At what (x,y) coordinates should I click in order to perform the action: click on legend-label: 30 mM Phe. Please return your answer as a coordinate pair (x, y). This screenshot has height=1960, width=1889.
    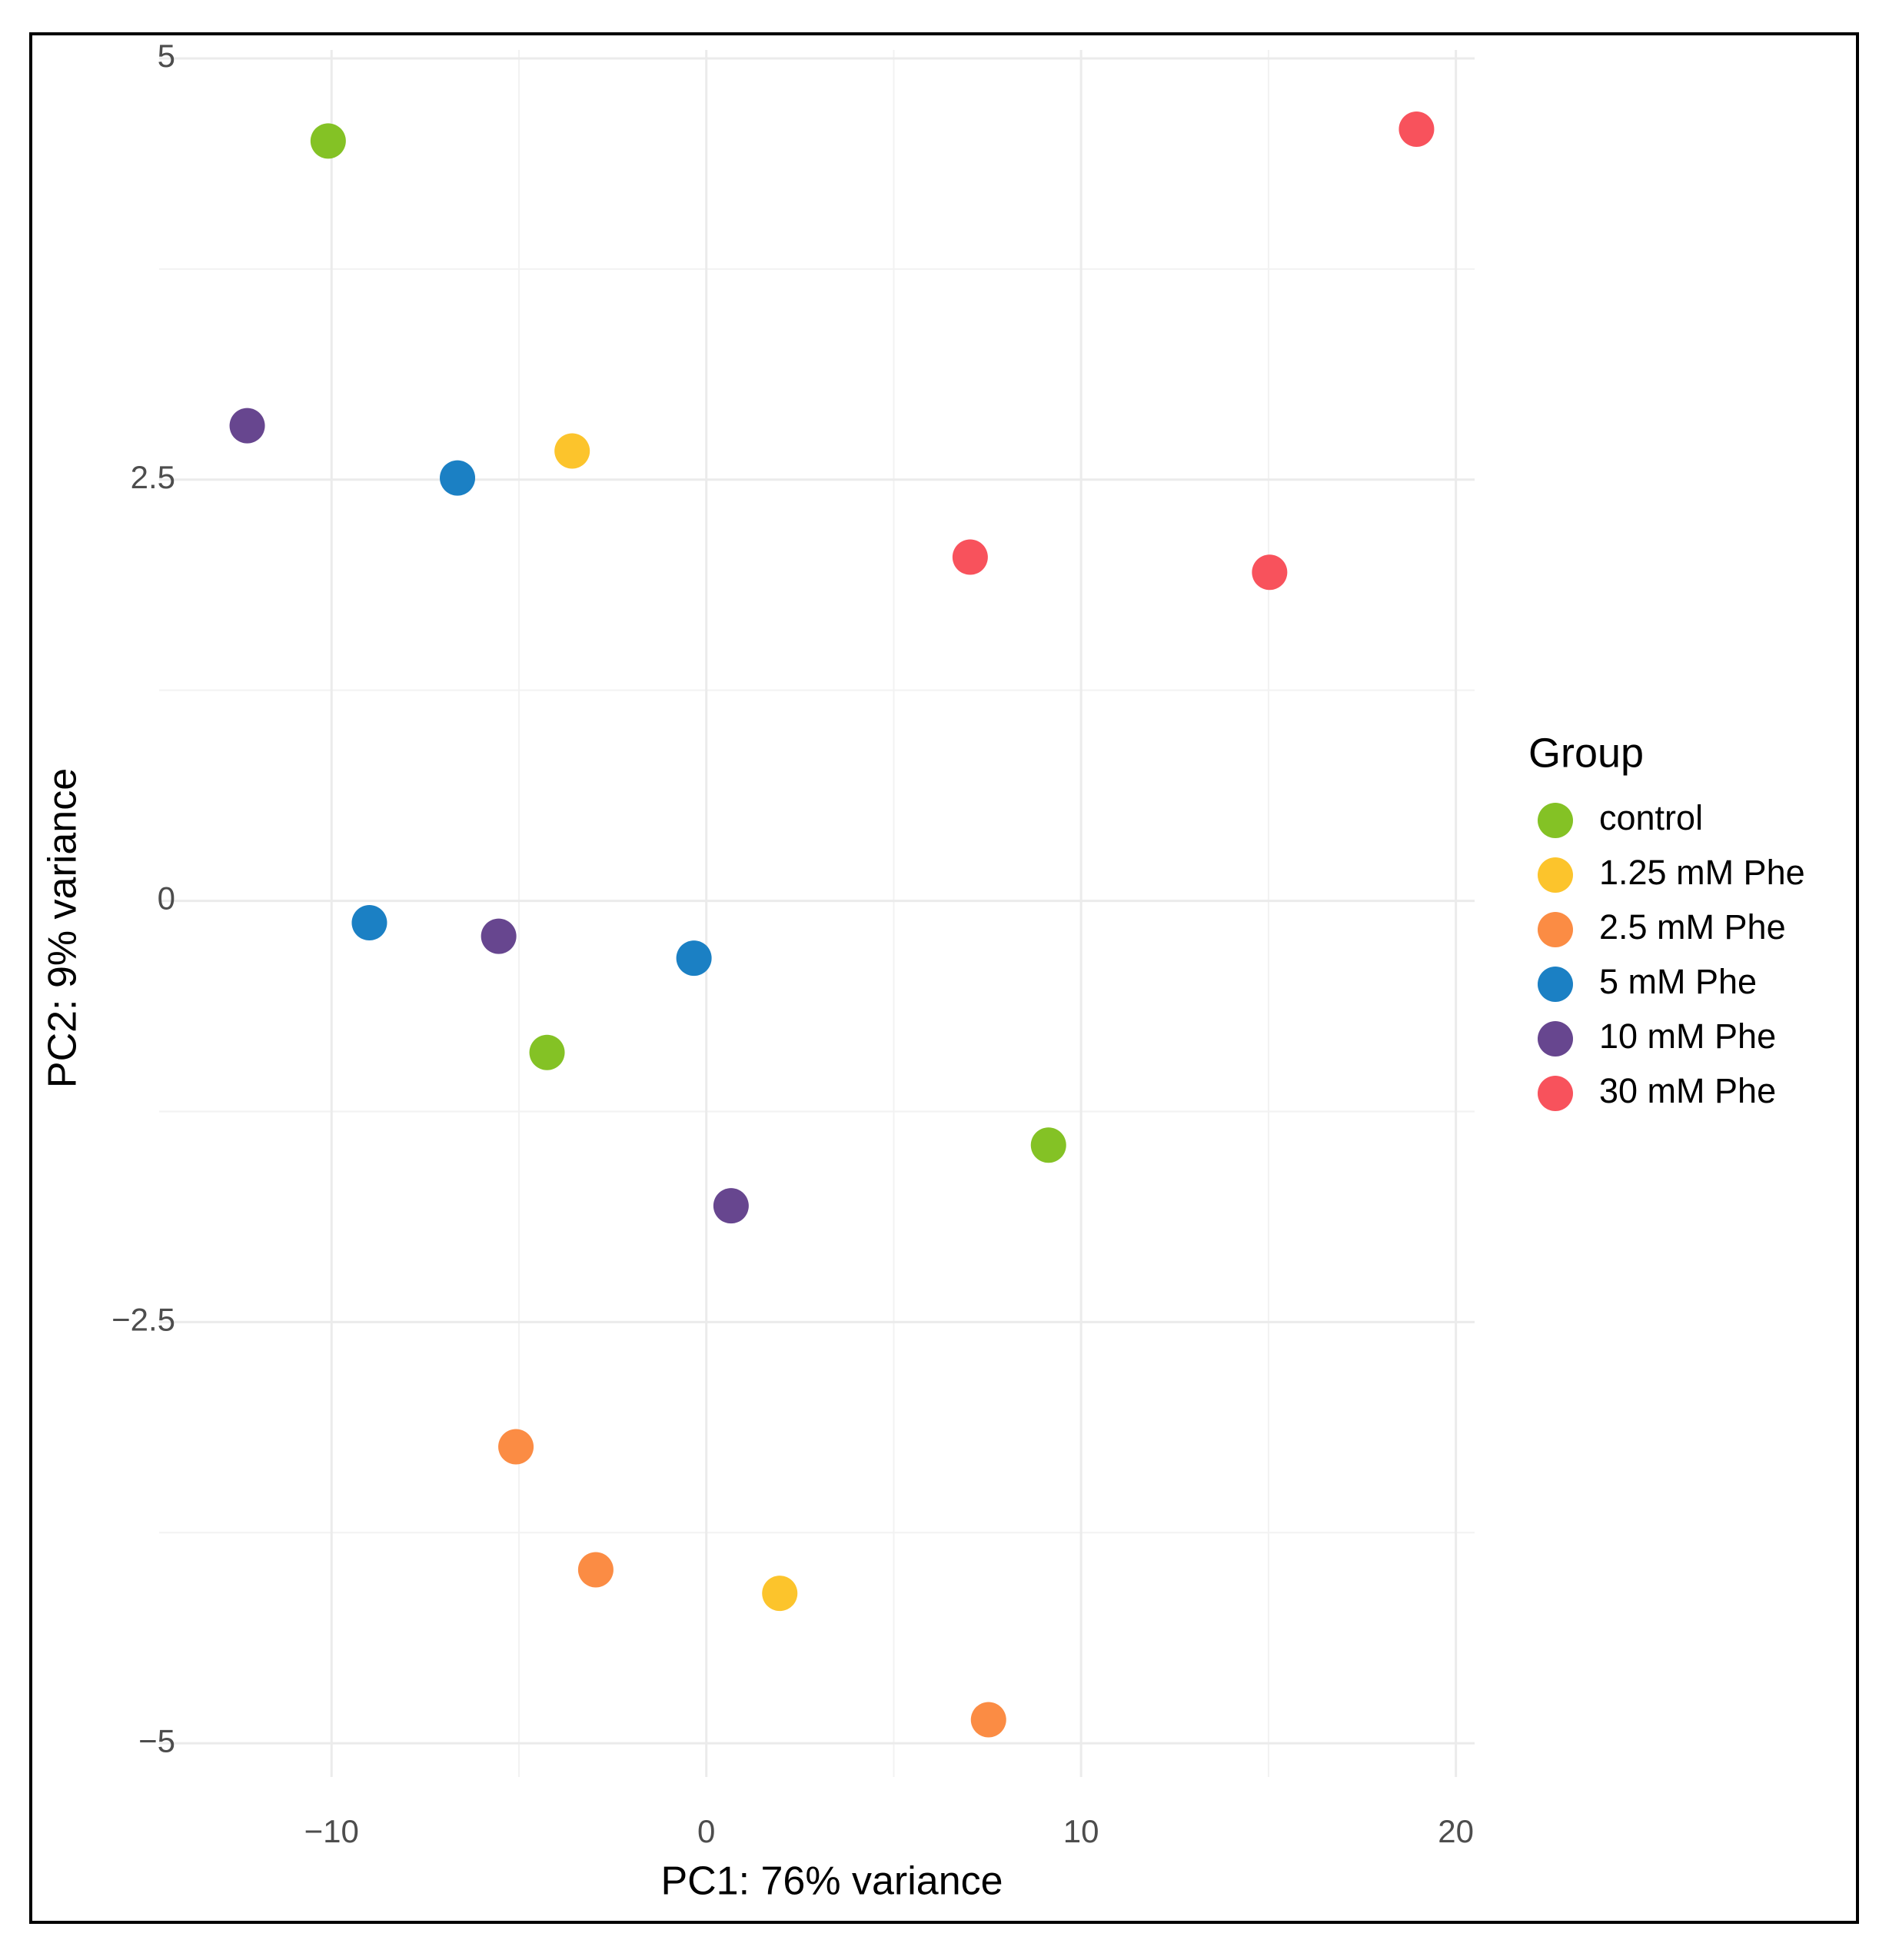
    Looking at the image, I should click on (1687, 1091).